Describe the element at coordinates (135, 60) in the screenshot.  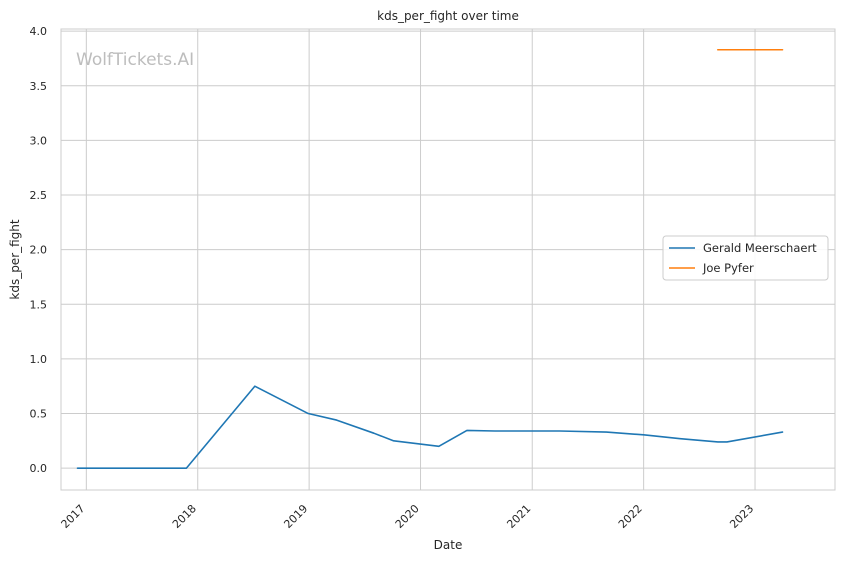
I see `watermark: WolfTickets.AI` at that location.